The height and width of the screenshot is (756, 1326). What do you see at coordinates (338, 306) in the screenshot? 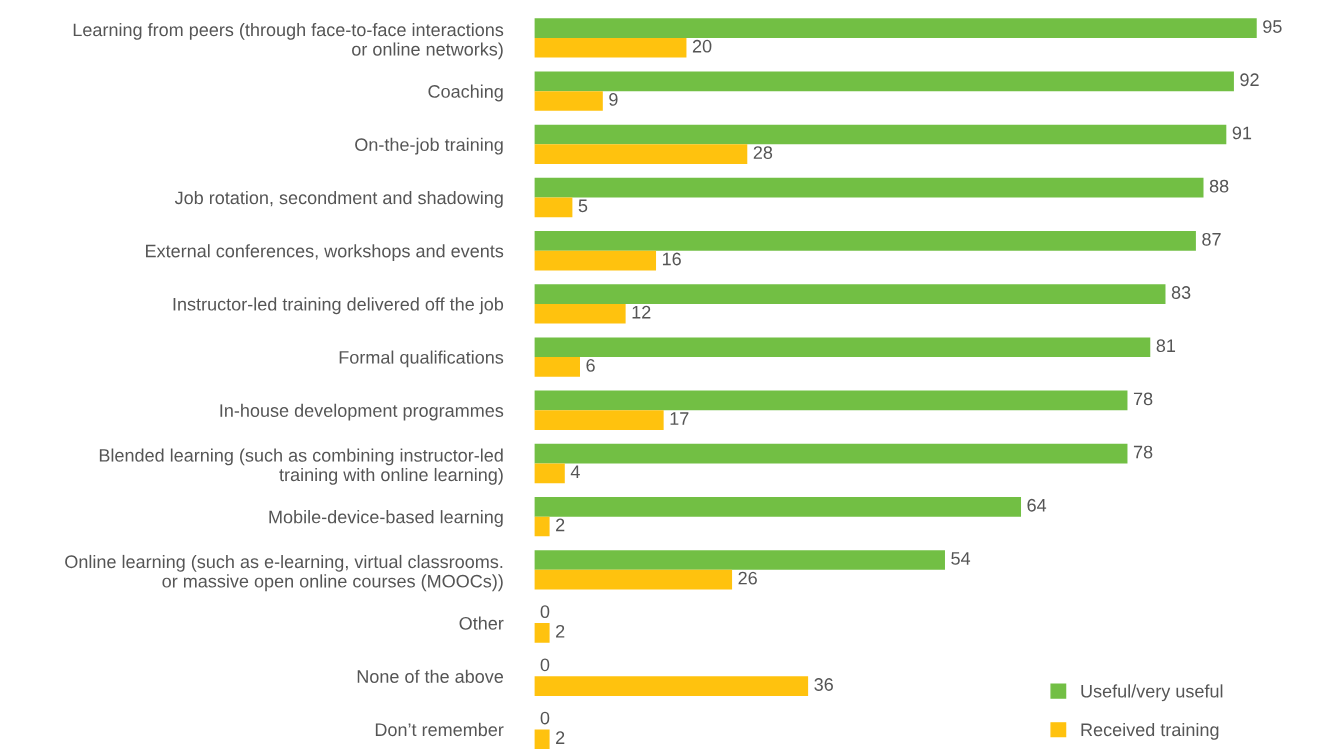
I see `y-tick-label: Instructor-led training delivered off the job` at bounding box center [338, 306].